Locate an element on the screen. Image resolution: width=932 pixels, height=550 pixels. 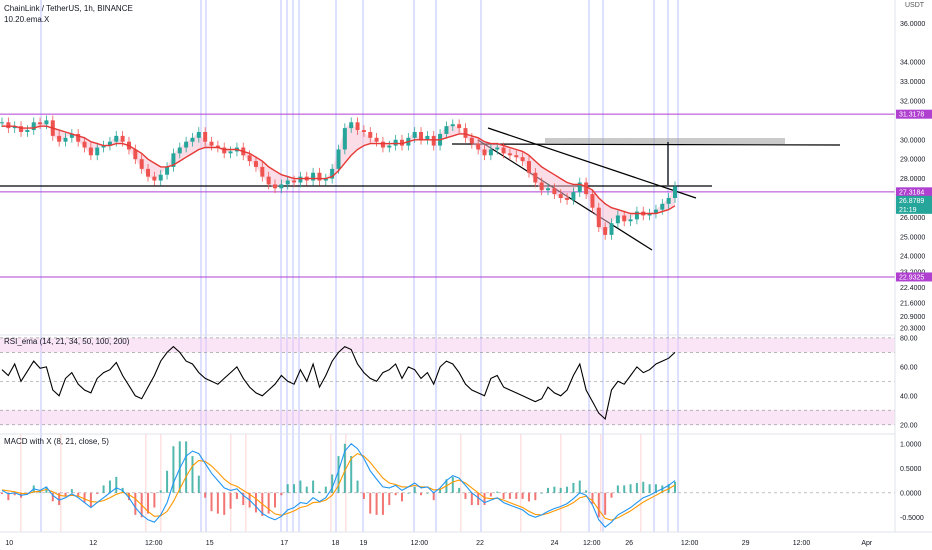
rsi-tick-label: 60.00 is located at coordinates (909, 367).